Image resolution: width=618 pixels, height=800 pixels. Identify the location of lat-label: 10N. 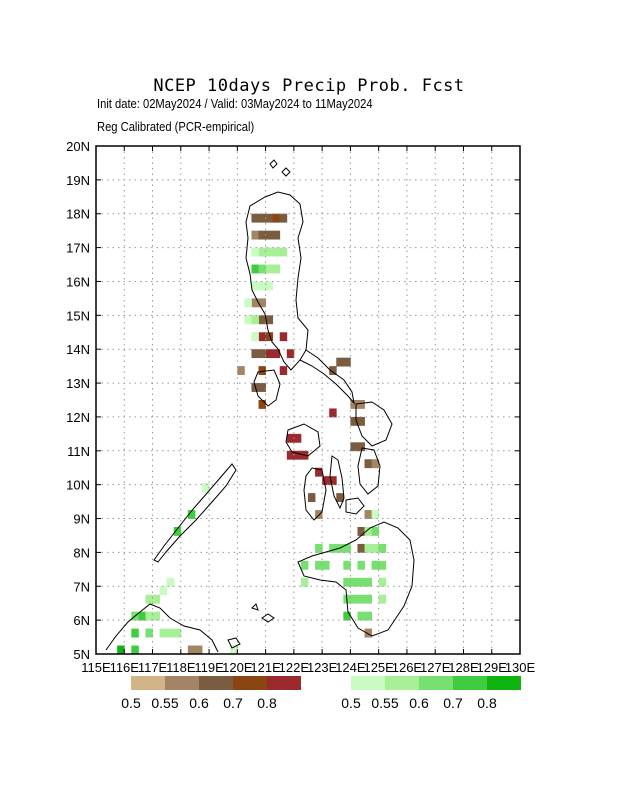
(78, 485).